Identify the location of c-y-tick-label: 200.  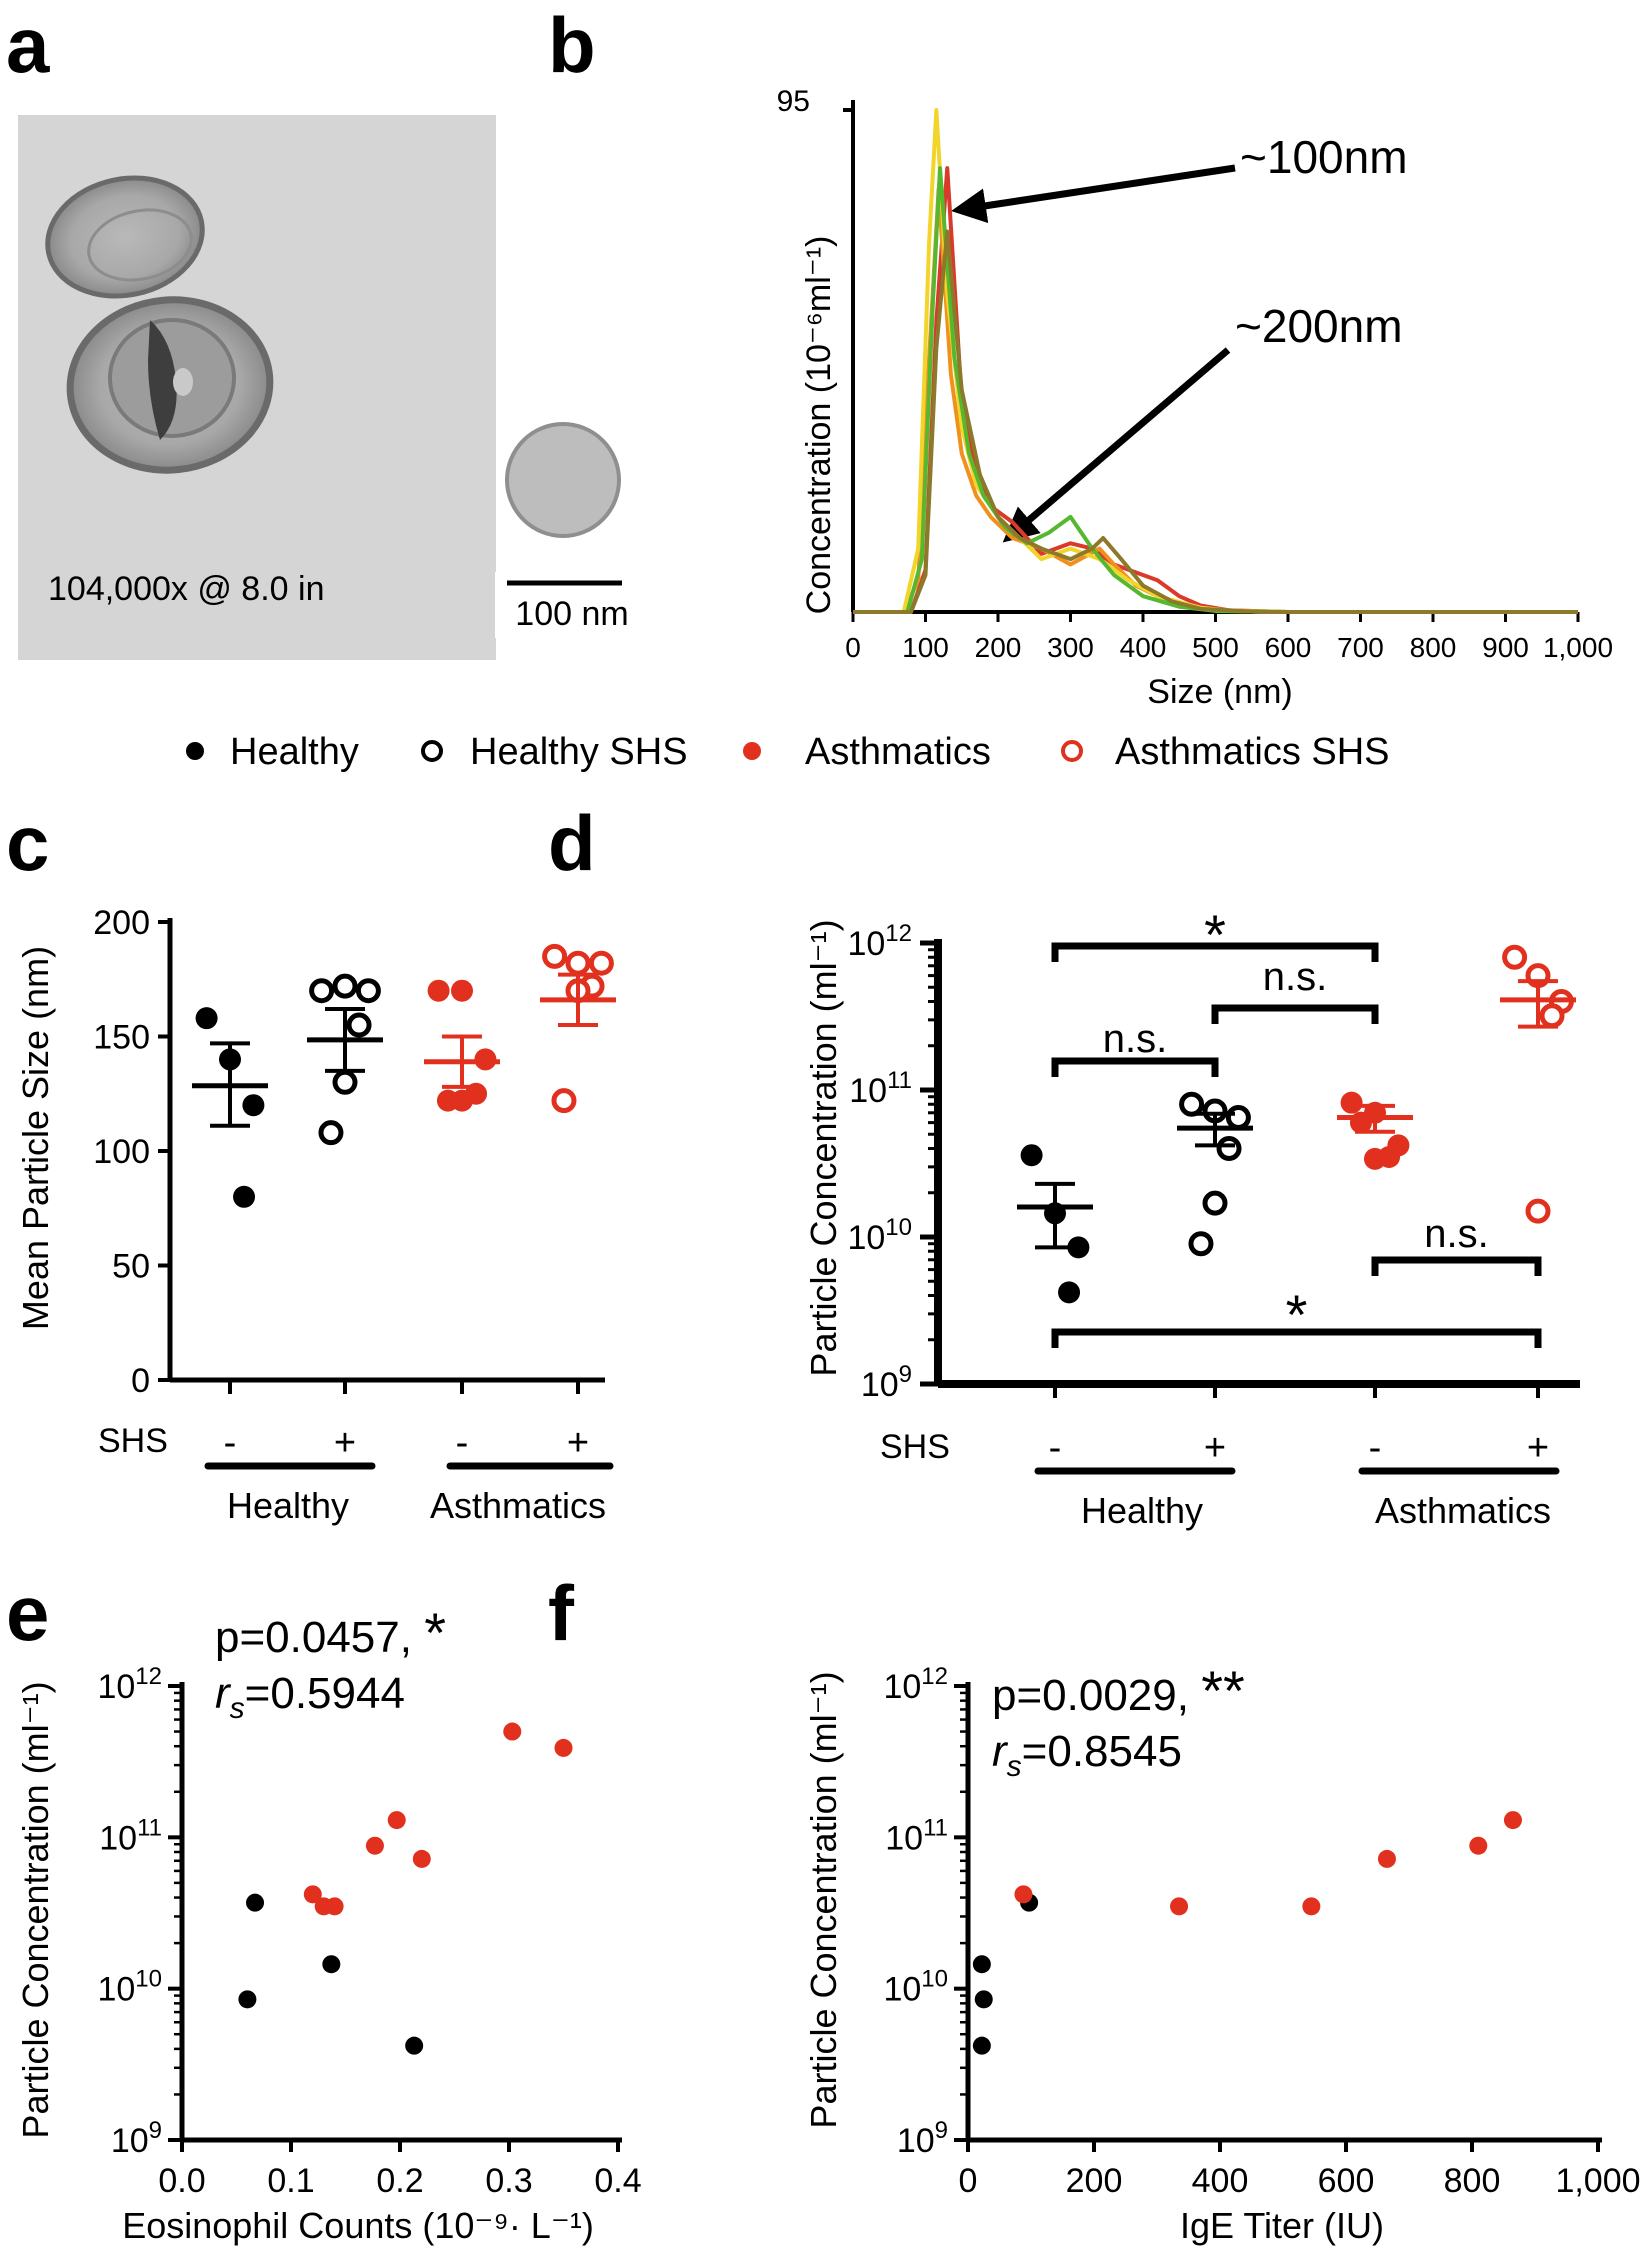
(121, 923).